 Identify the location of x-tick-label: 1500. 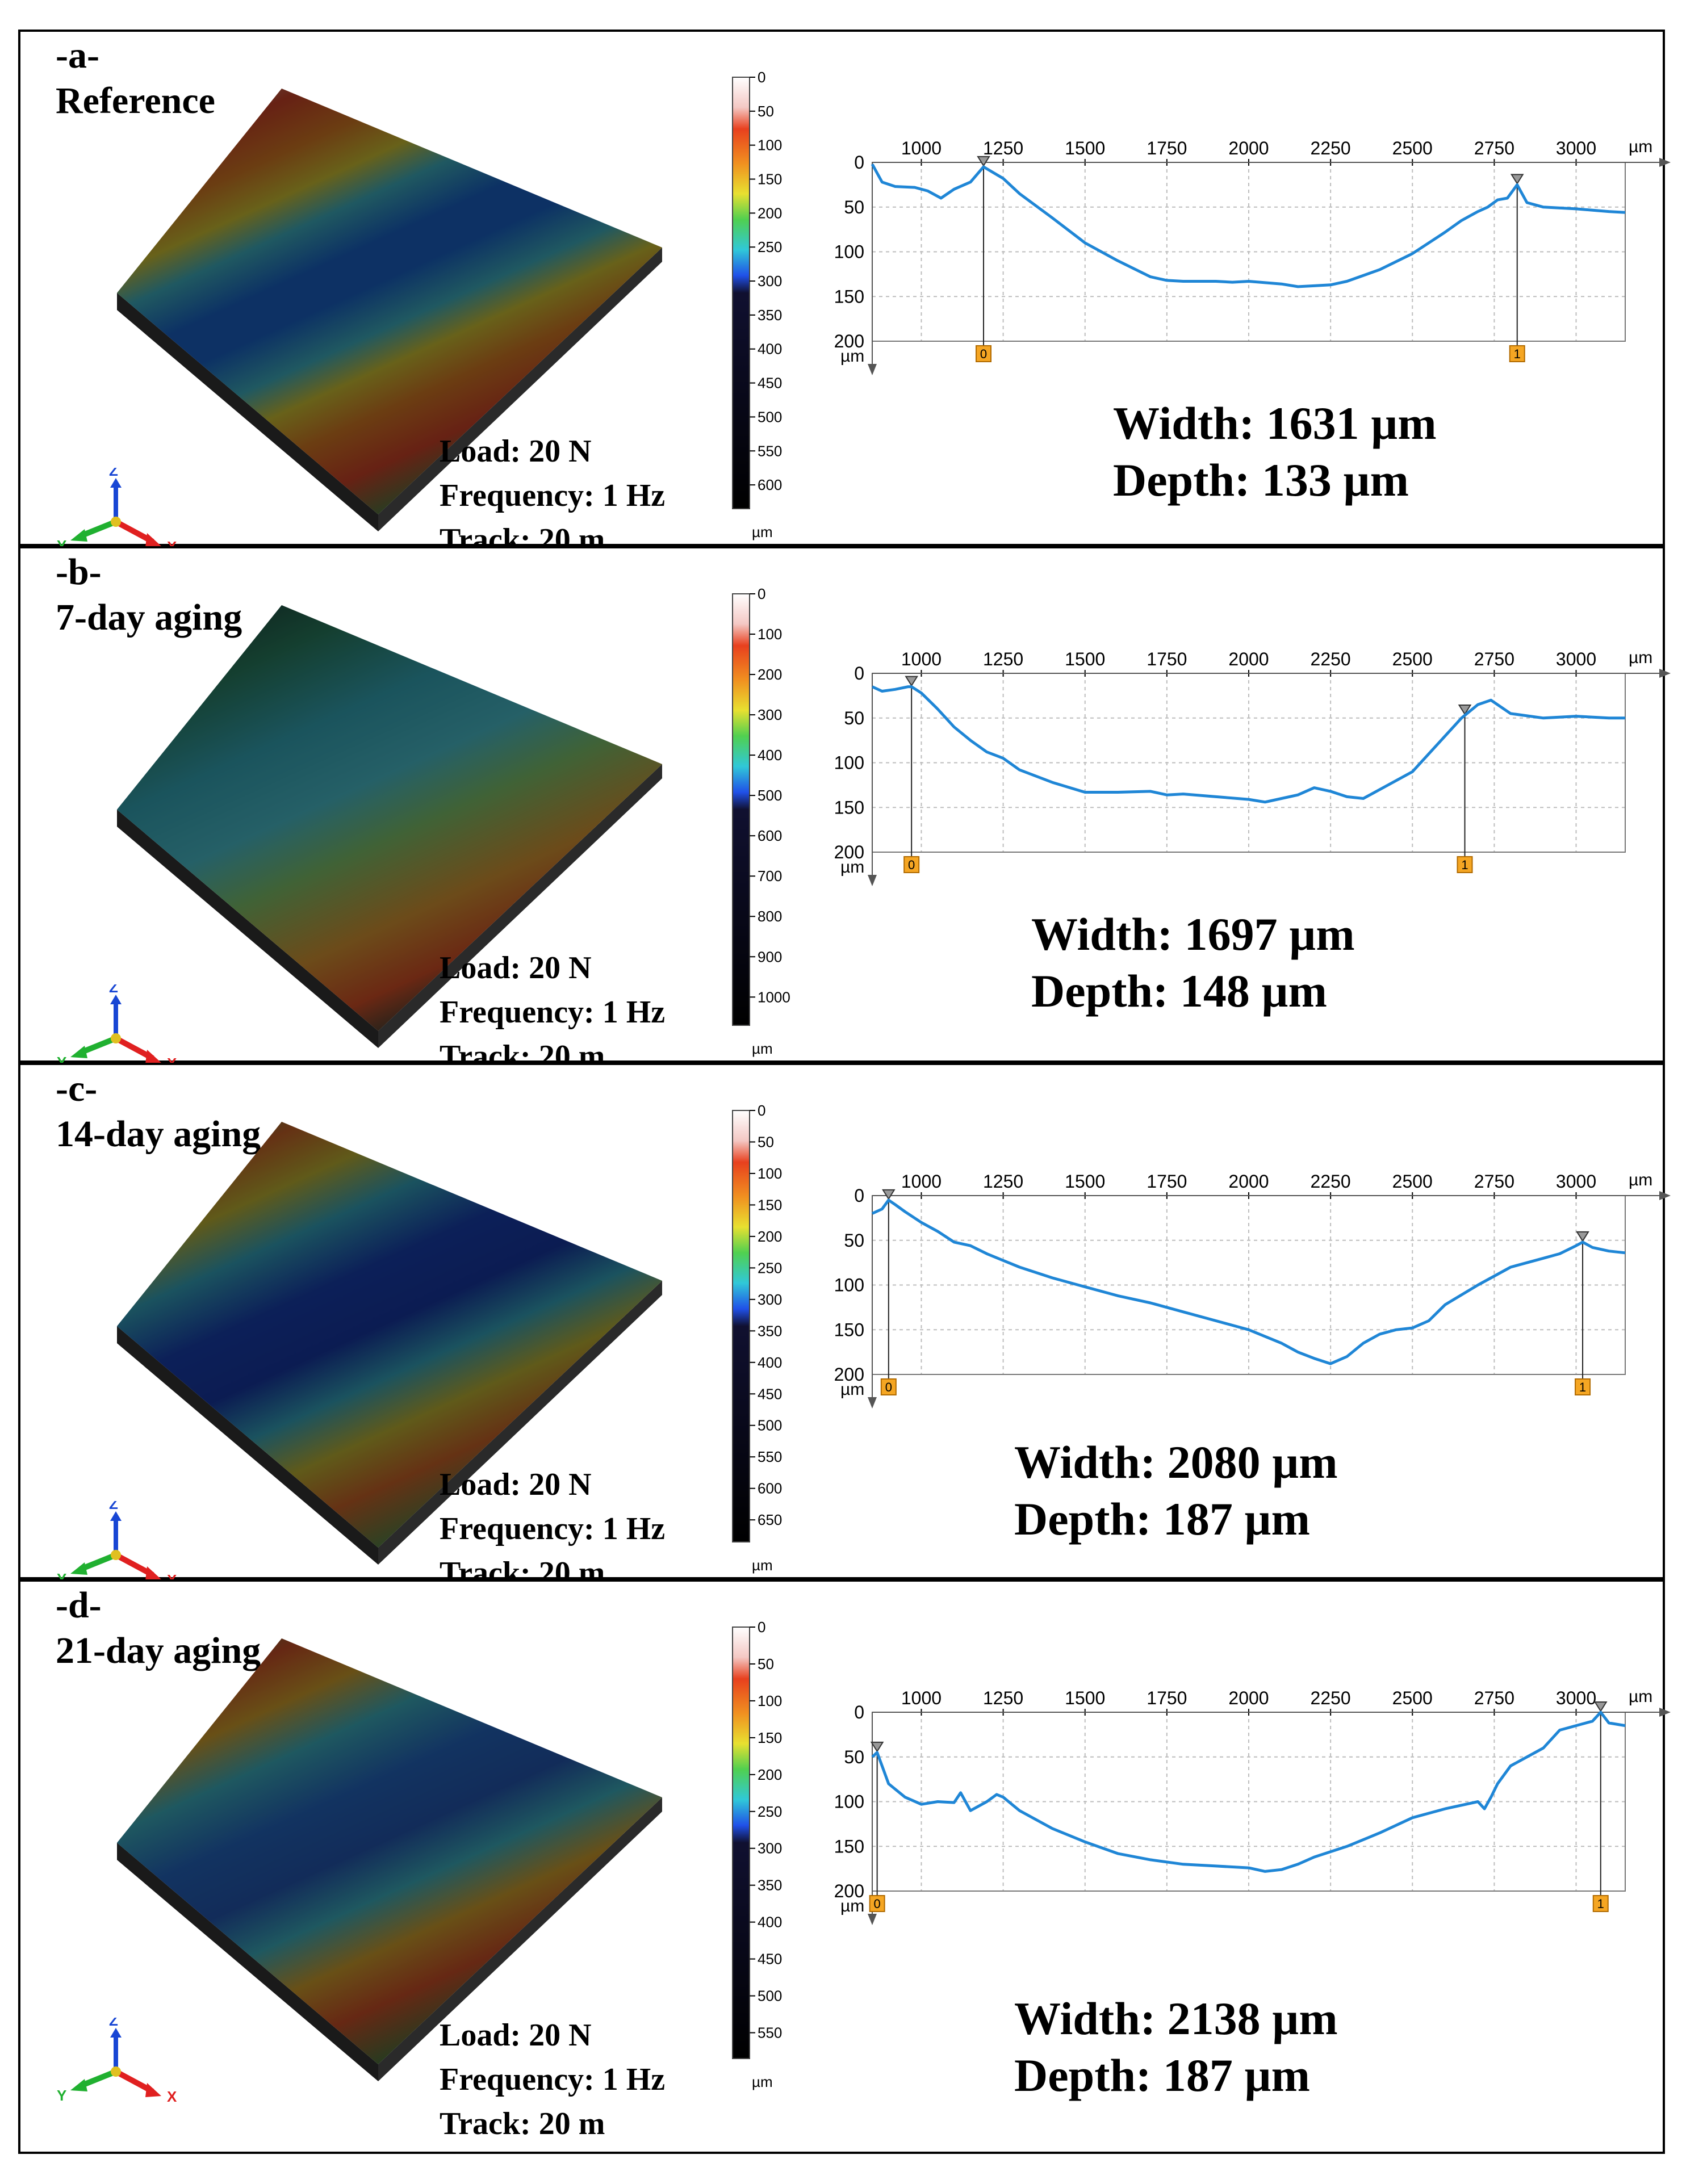
(1085, 659).